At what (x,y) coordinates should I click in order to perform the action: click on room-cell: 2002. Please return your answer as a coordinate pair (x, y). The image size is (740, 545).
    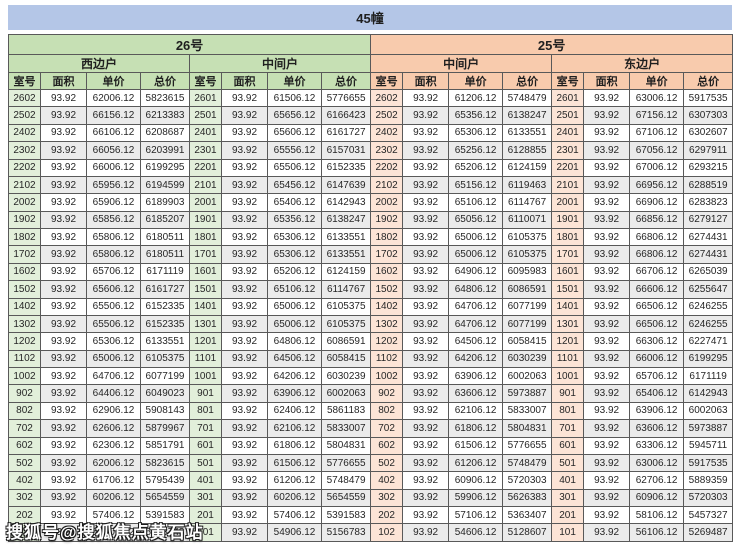
    Looking at the image, I should click on (24, 202).